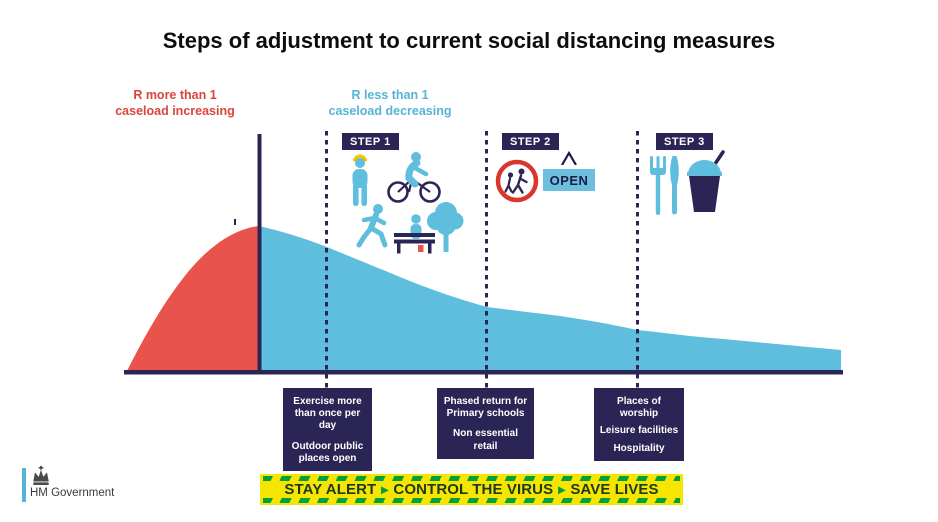 This screenshot has height=522, width=938. I want to click on r-less-than-1-label: R less than 1 caseload decreasing, so click(390, 103).